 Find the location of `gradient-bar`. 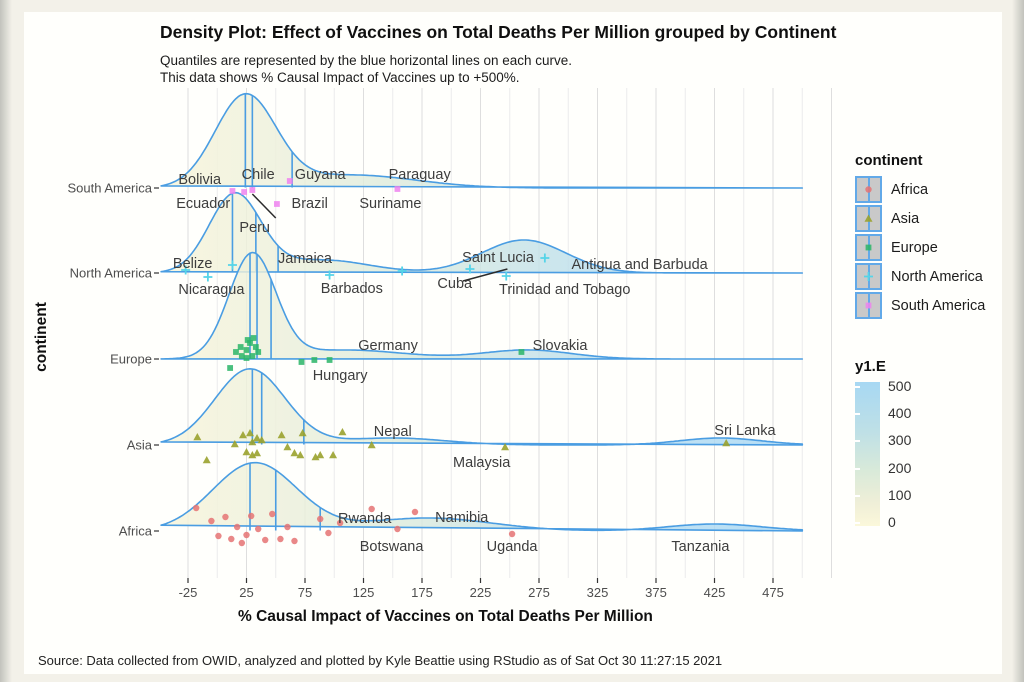

gradient-bar is located at coordinates (867, 454).